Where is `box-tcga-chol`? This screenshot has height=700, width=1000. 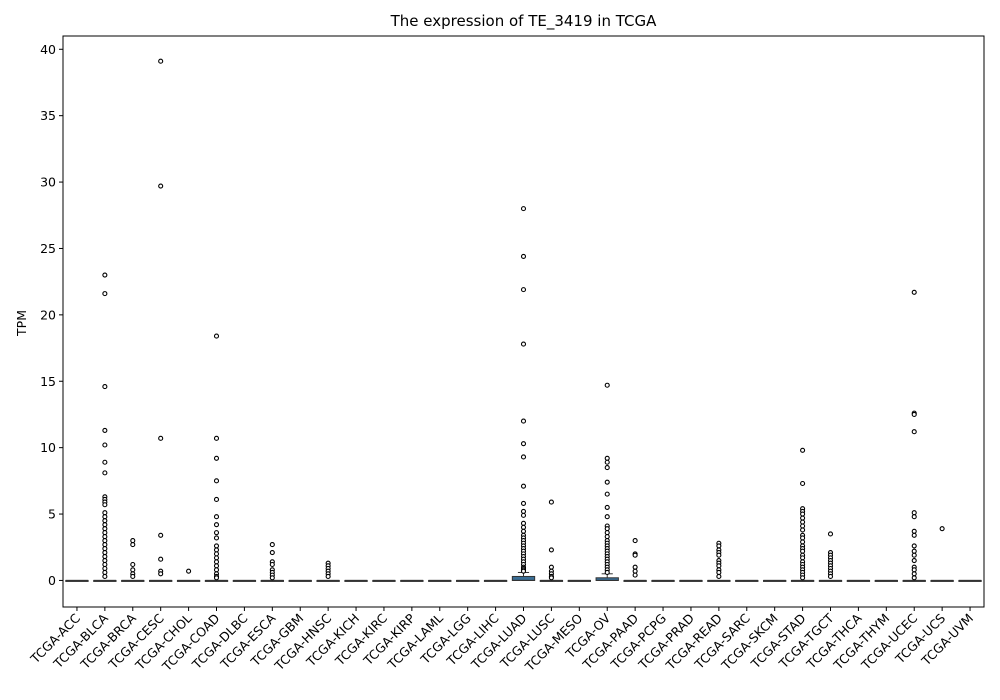 box-tcga-chol is located at coordinates (188, 575).